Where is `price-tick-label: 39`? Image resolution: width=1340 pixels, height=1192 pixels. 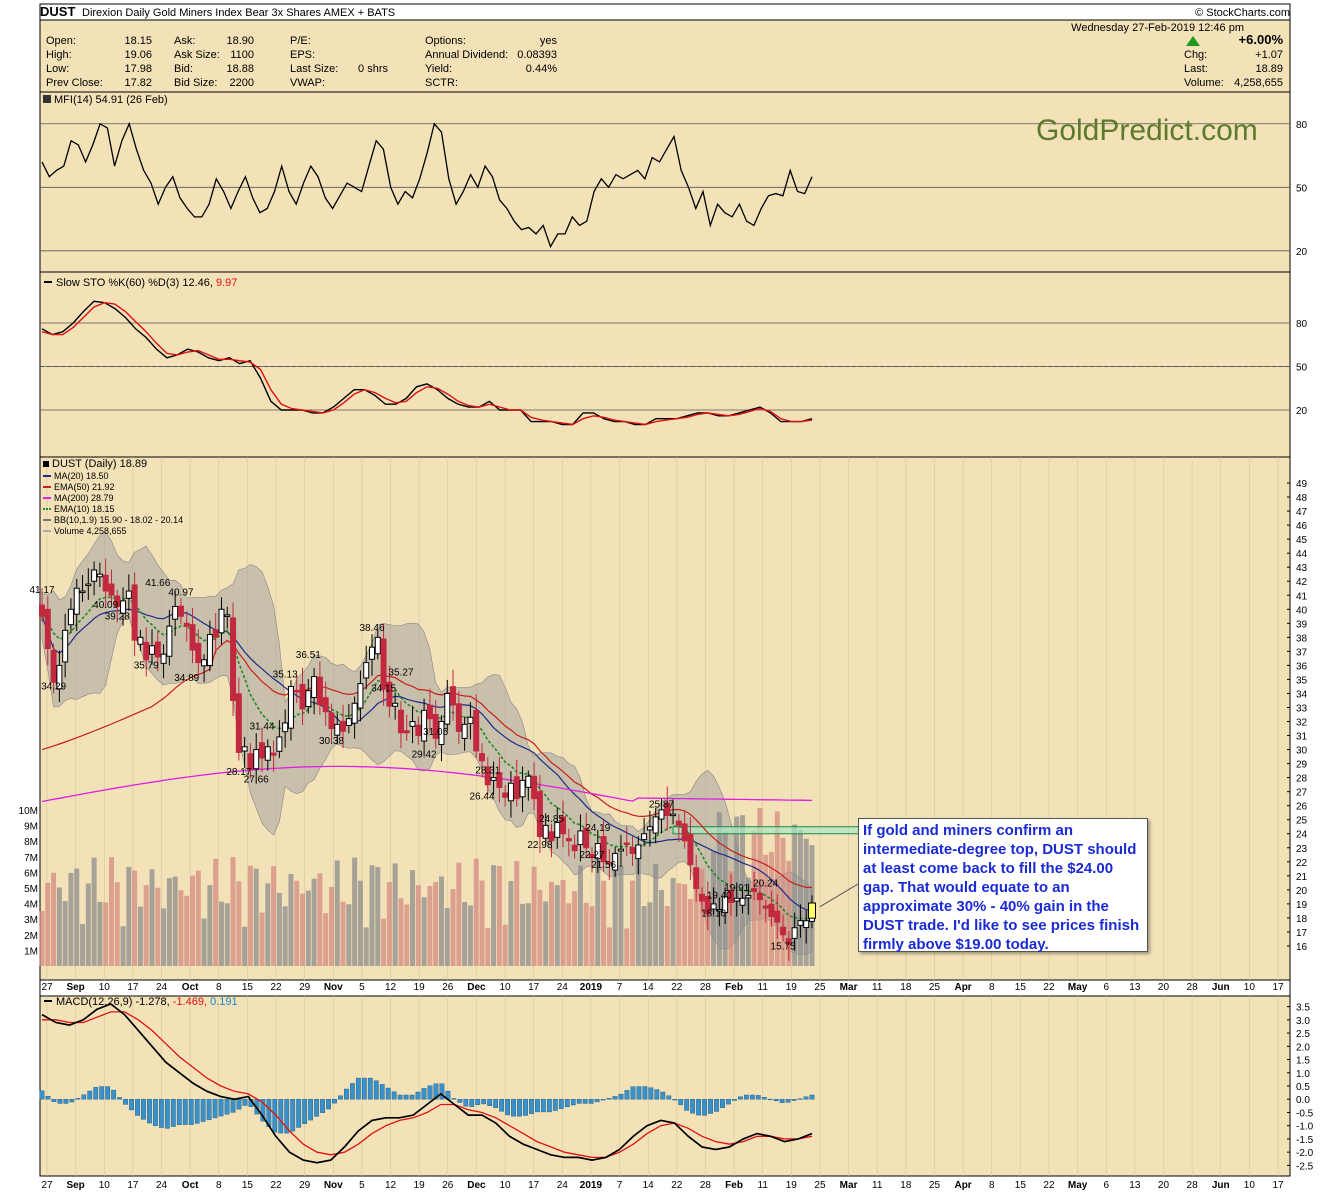 price-tick-label: 39 is located at coordinates (1302, 624).